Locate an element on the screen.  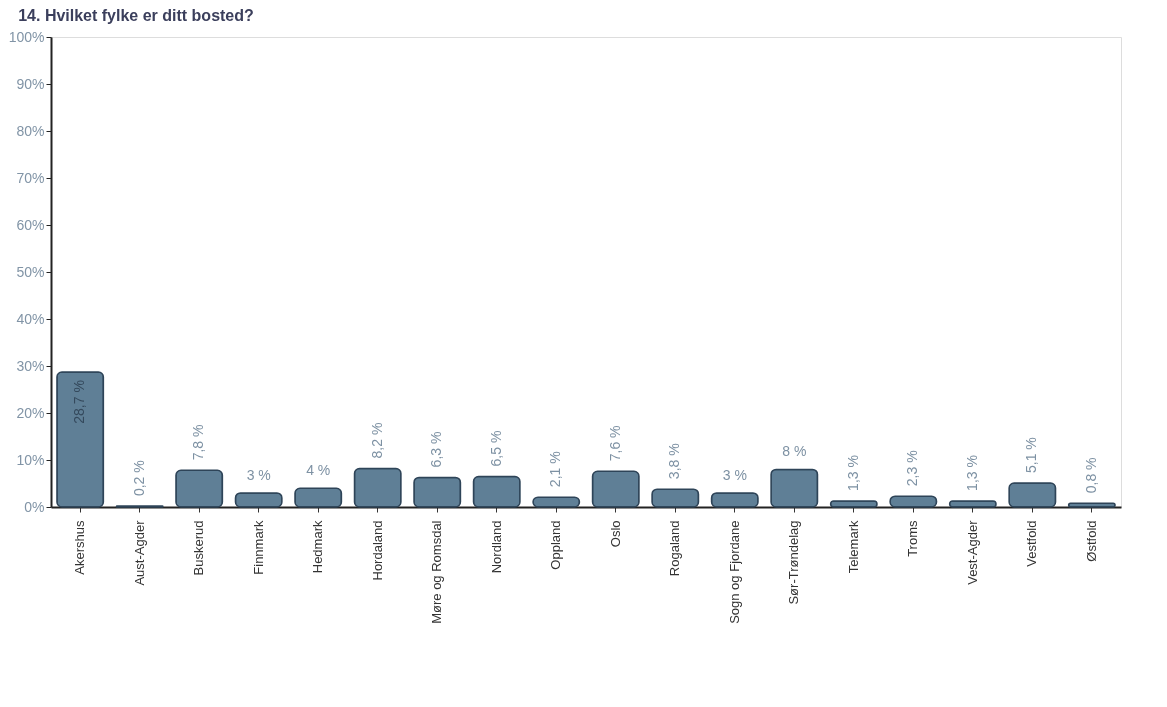
x-tick-label: Oslo is located at coordinates (615, 534).